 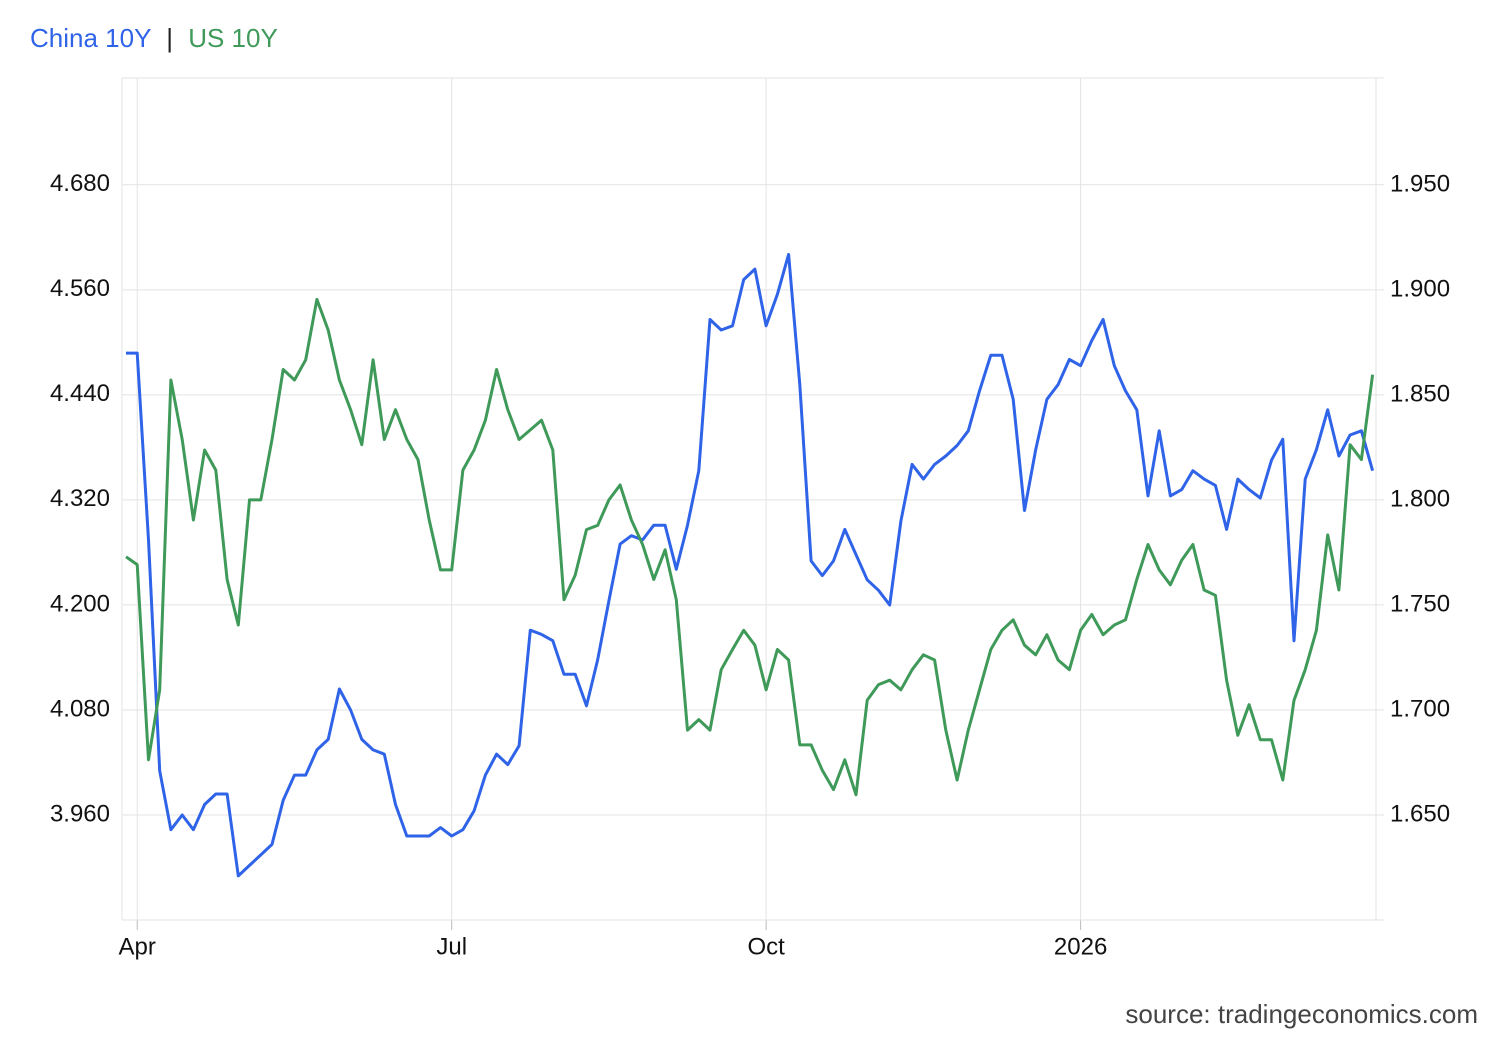 What do you see at coordinates (1420, 498) in the screenshot?
I see `y2-tick-label: 1.800` at bounding box center [1420, 498].